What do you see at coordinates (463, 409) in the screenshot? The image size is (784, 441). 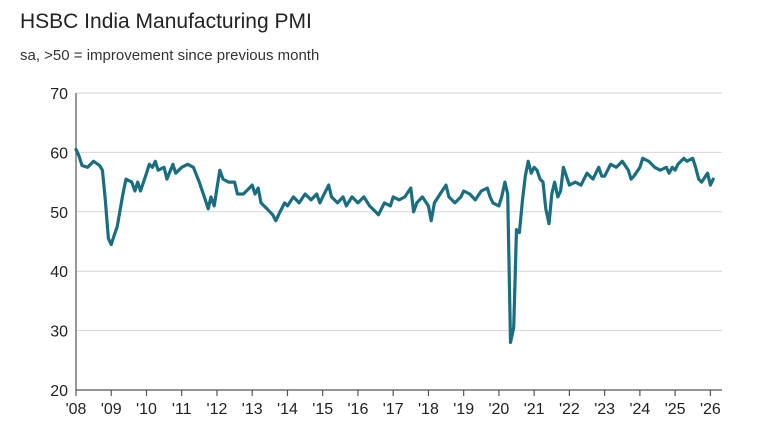 I see `x-tick-label-2019: '19` at bounding box center [463, 409].